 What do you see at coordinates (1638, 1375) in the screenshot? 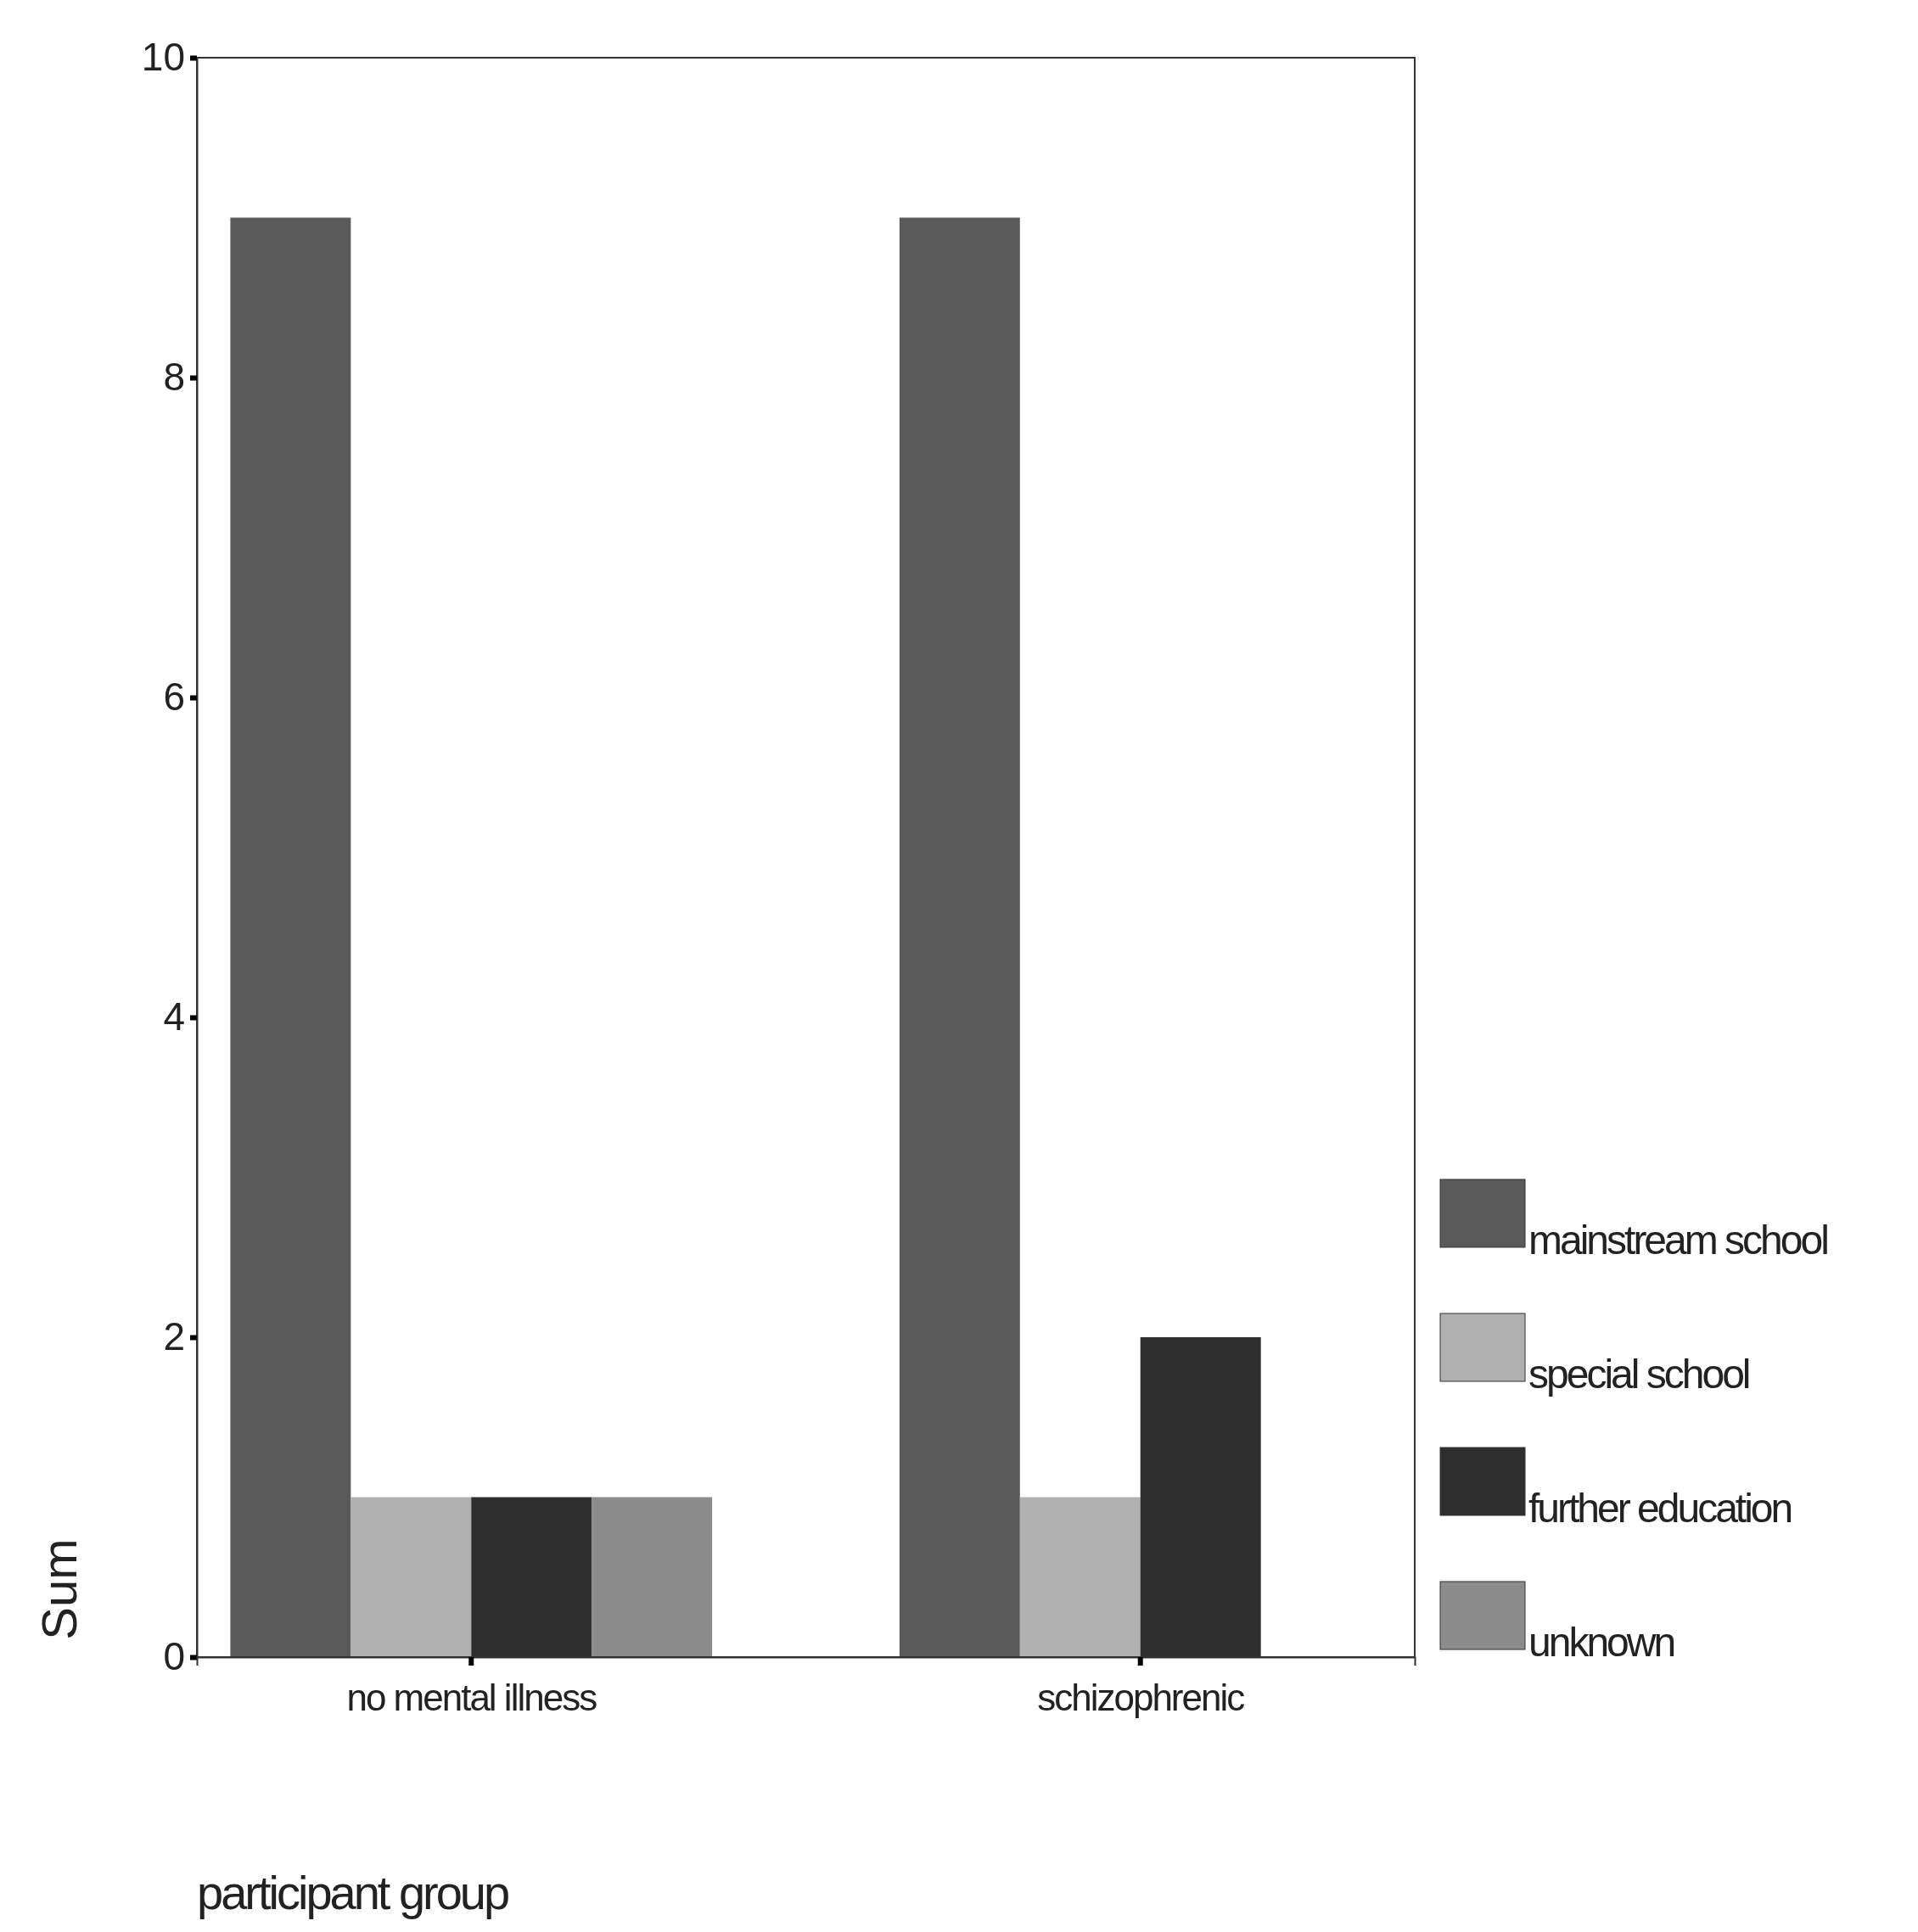
I see `legend-label: special school` at bounding box center [1638, 1375].